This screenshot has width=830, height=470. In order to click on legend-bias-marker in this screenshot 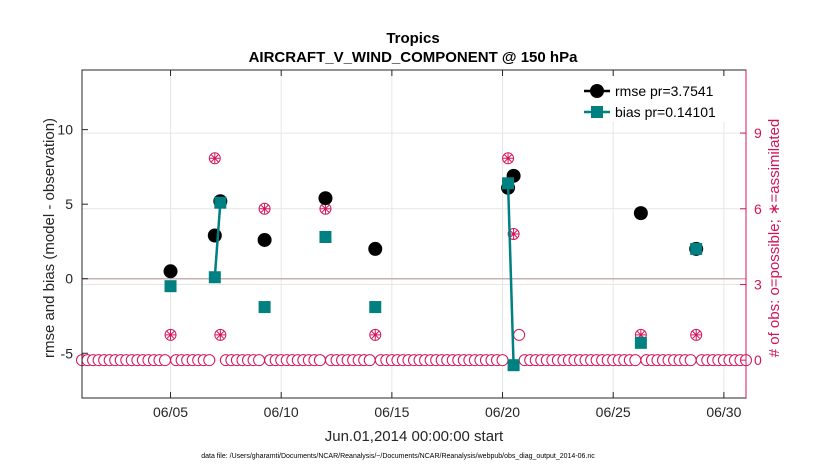, I will do `click(597, 112)`.